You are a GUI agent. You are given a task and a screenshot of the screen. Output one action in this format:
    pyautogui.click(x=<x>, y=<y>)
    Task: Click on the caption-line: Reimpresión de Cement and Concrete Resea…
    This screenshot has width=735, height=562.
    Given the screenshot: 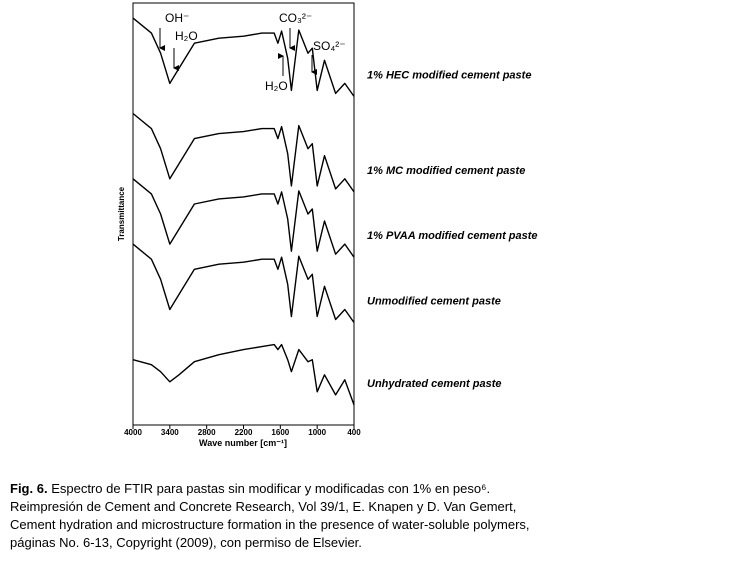 What is the action you would take?
    pyautogui.click(x=263, y=506)
    